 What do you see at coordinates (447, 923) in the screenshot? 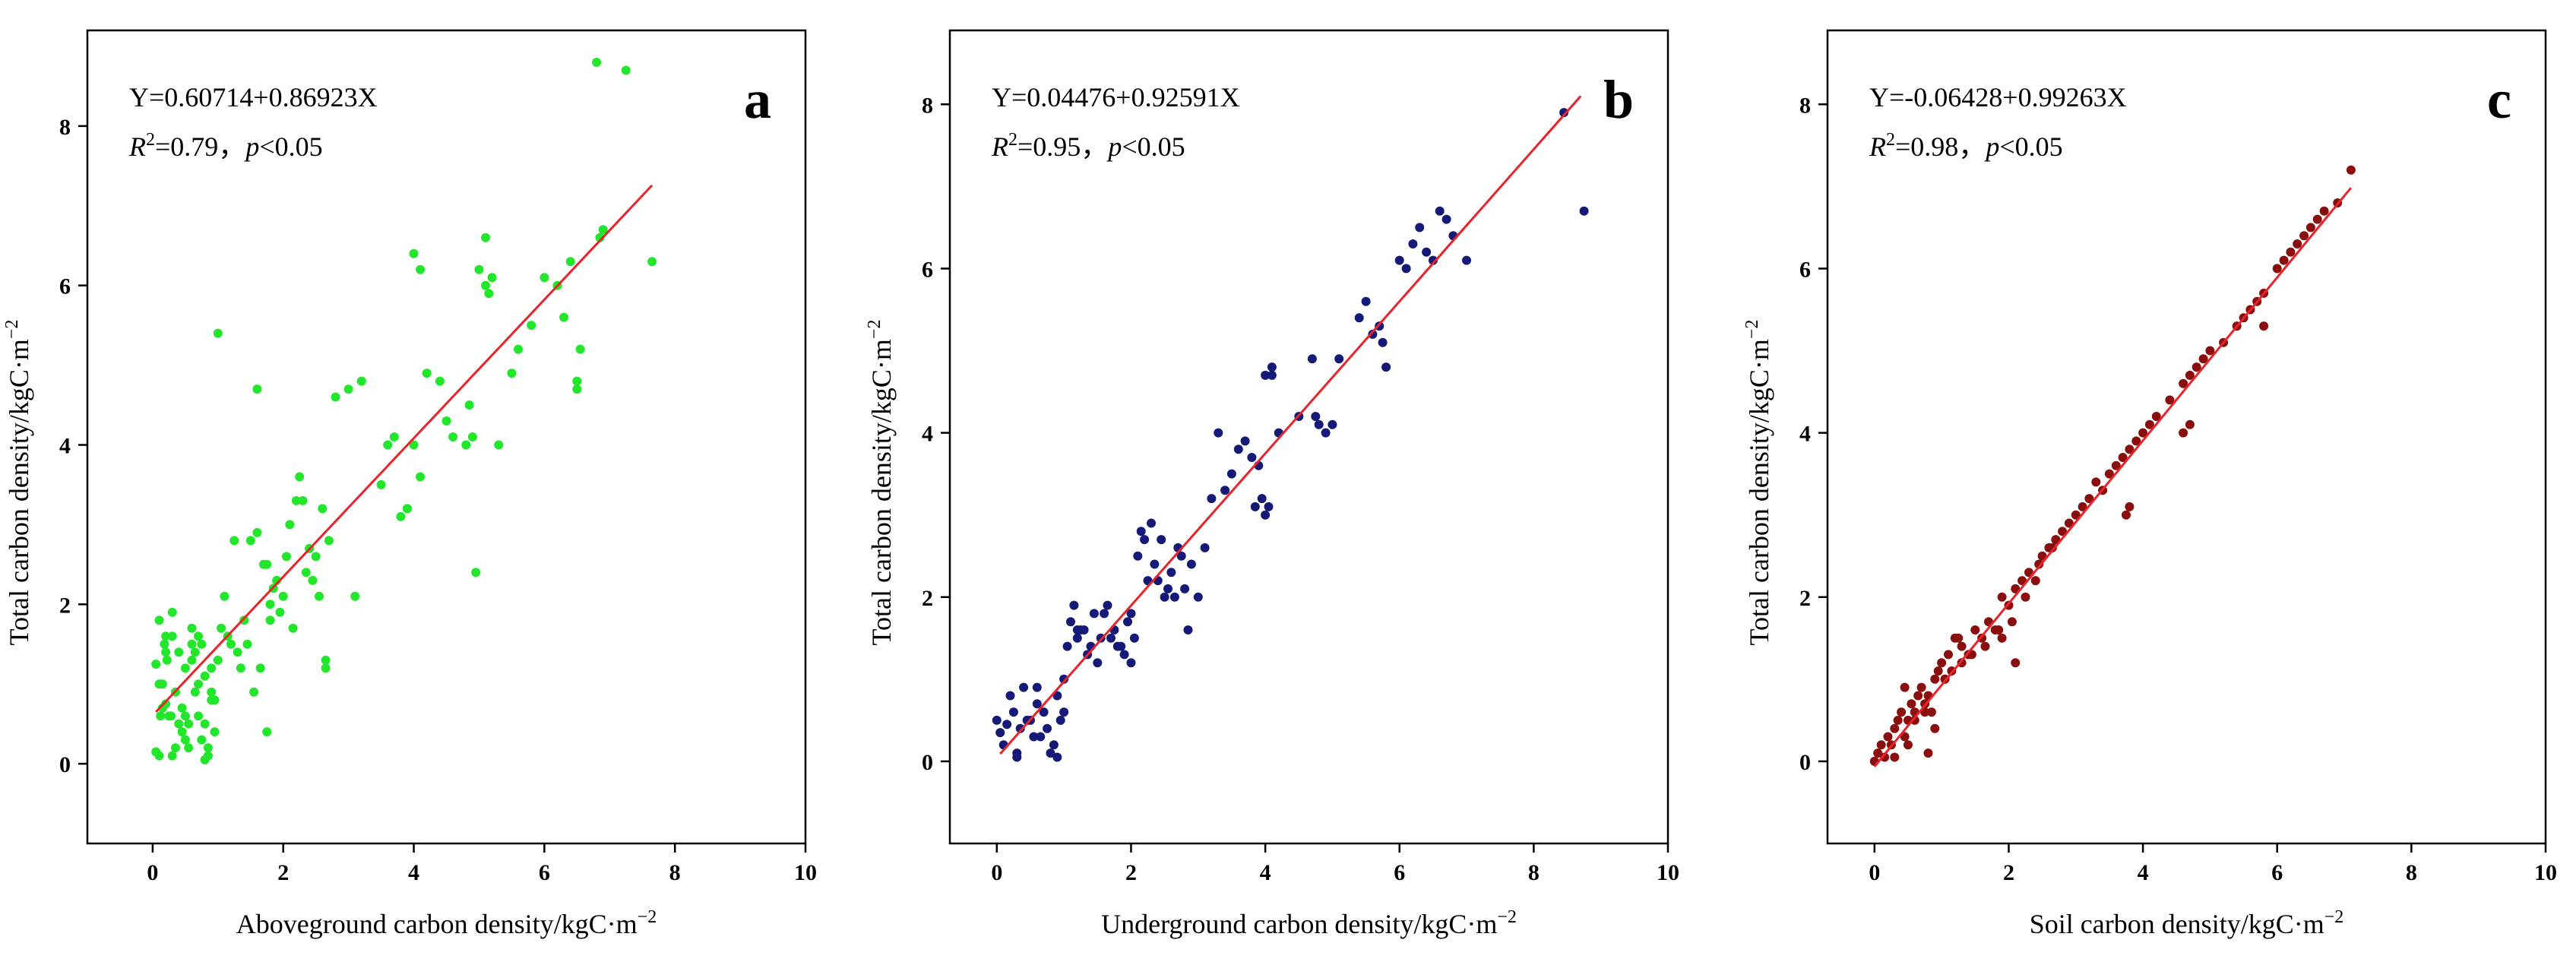
I see `x-axis-title: Aboveground carbon density/kgC·m−2` at bounding box center [447, 923].